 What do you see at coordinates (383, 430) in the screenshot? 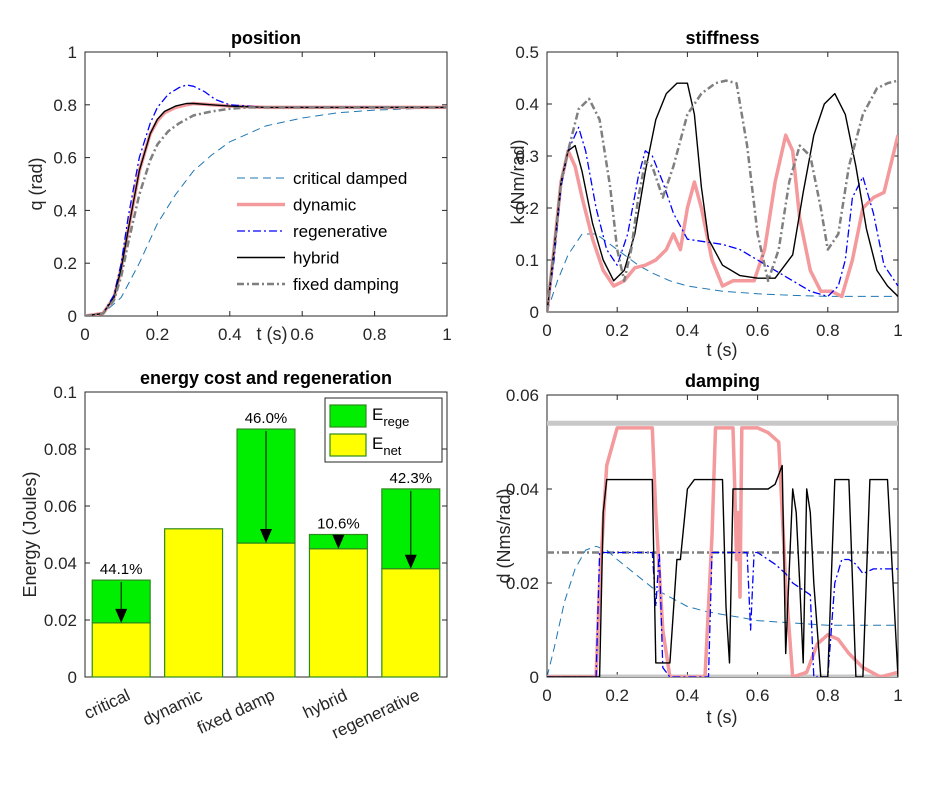
I see `energy-legend: Erege Enet` at bounding box center [383, 430].